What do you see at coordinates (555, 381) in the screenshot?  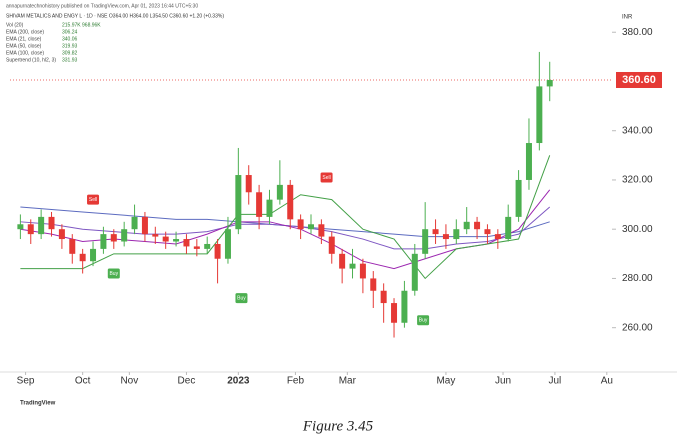 I see `x-tick-label: Jul` at bounding box center [555, 381].